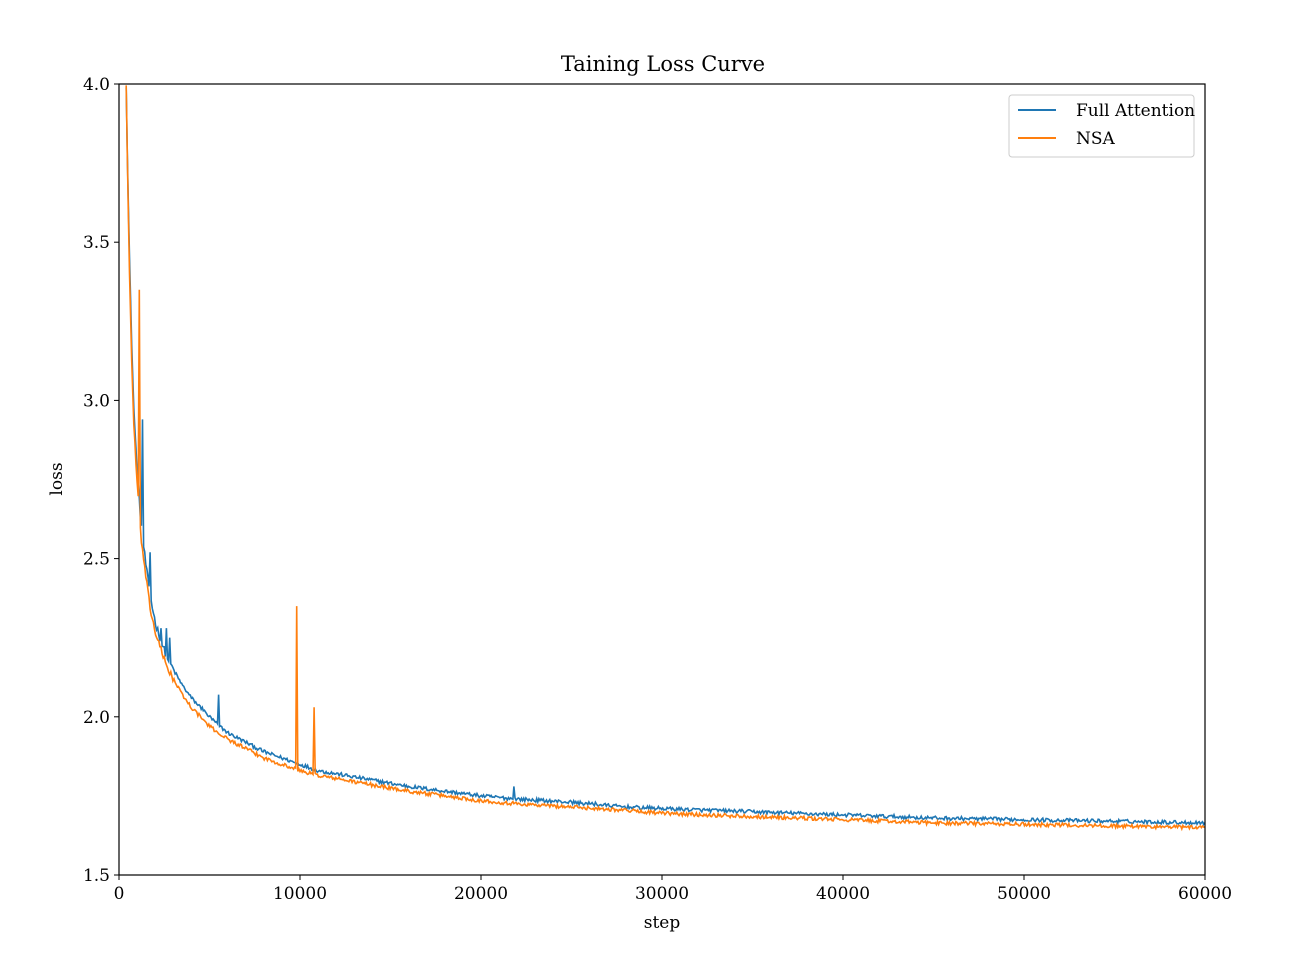  What do you see at coordinates (96, 876) in the screenshot?
I see `y-tick-label: 1.5` at bounding box center [96, 876].